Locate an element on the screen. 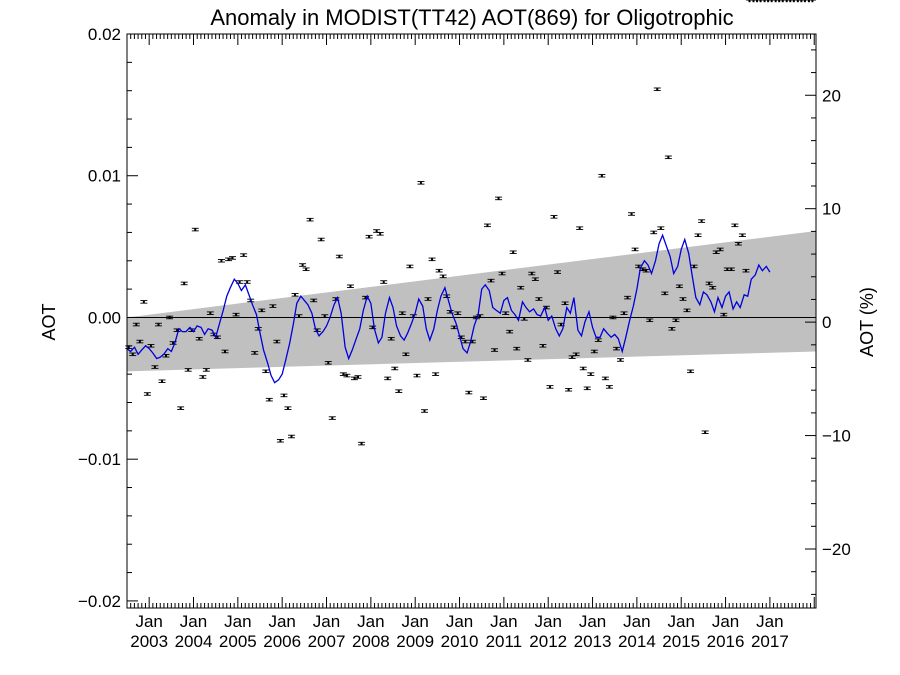 The image size is (900, 675). x-year-label: 2017 is located at coordinates (770, 641).